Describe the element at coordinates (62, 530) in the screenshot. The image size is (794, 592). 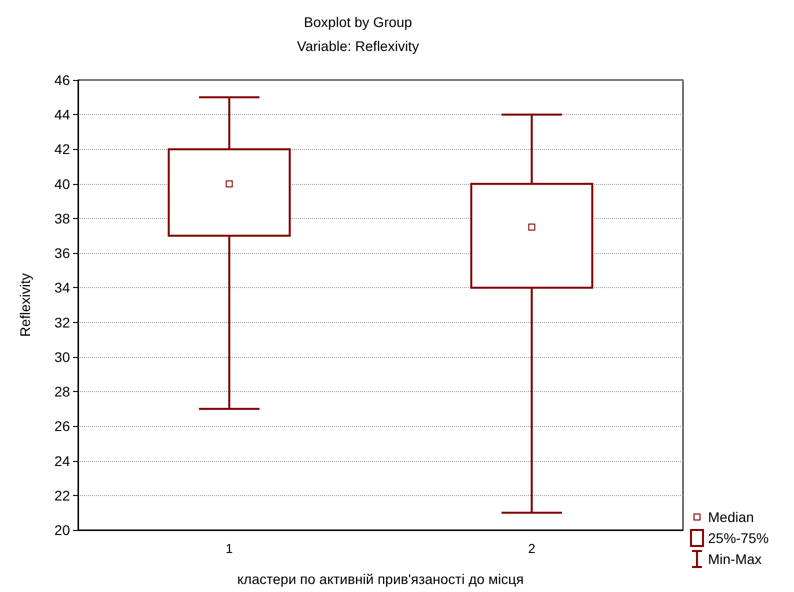
I see `y-tick-label: 20` at that location.